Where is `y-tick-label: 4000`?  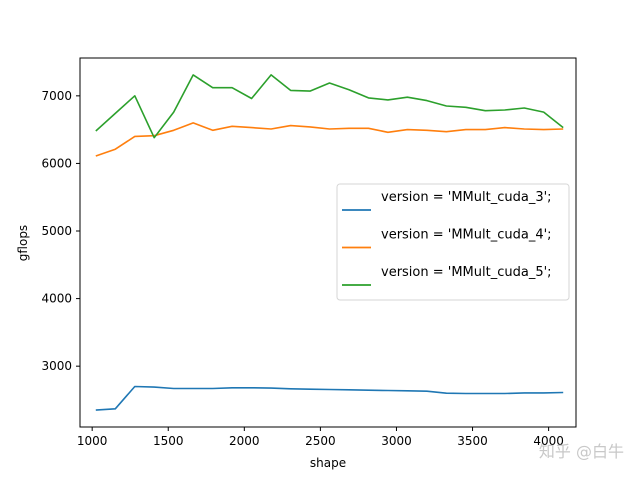
y-tick-label: 4000 is located at coordinates (56, 299).